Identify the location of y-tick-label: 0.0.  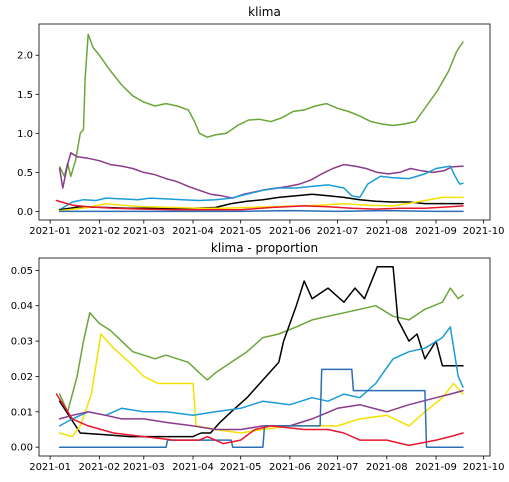
(25, 212).